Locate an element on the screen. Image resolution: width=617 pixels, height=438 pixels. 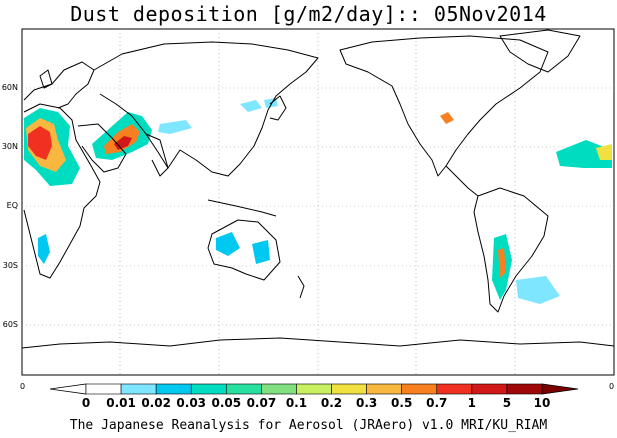
coast-asia is located at coordinates (206, 109).